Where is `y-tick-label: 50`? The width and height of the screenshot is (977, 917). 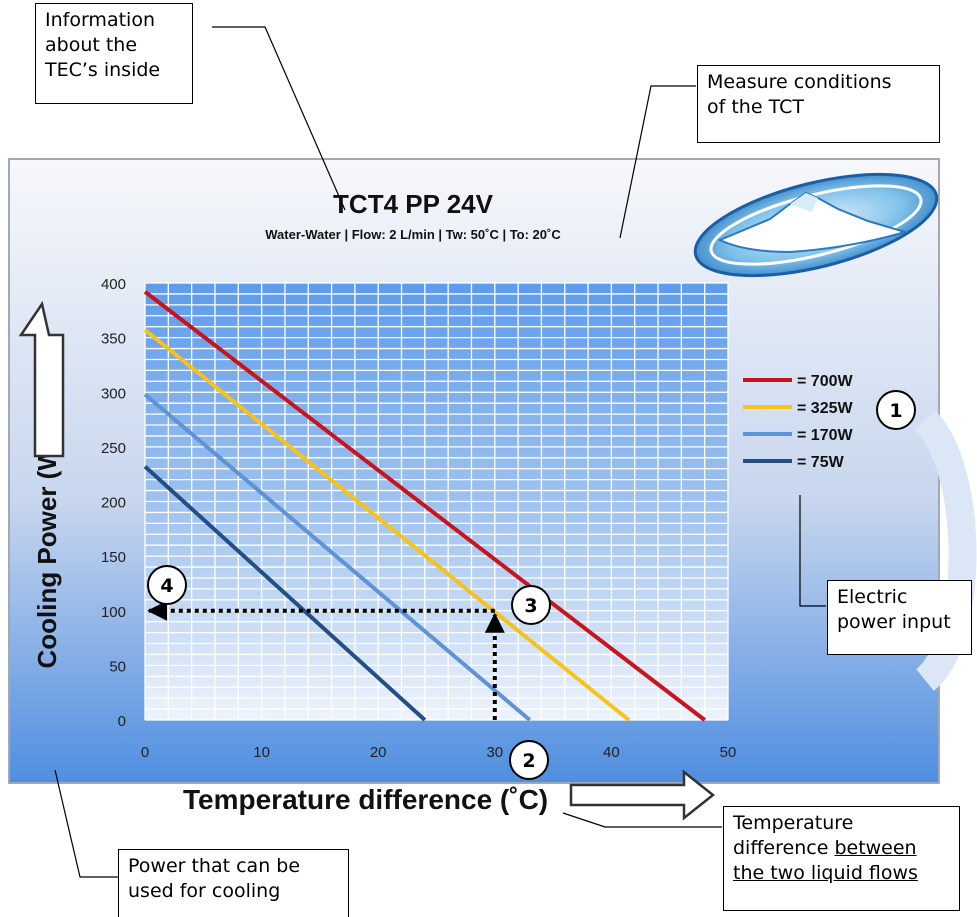
y-tick-label: 50 is located at coordinates (117, 666).